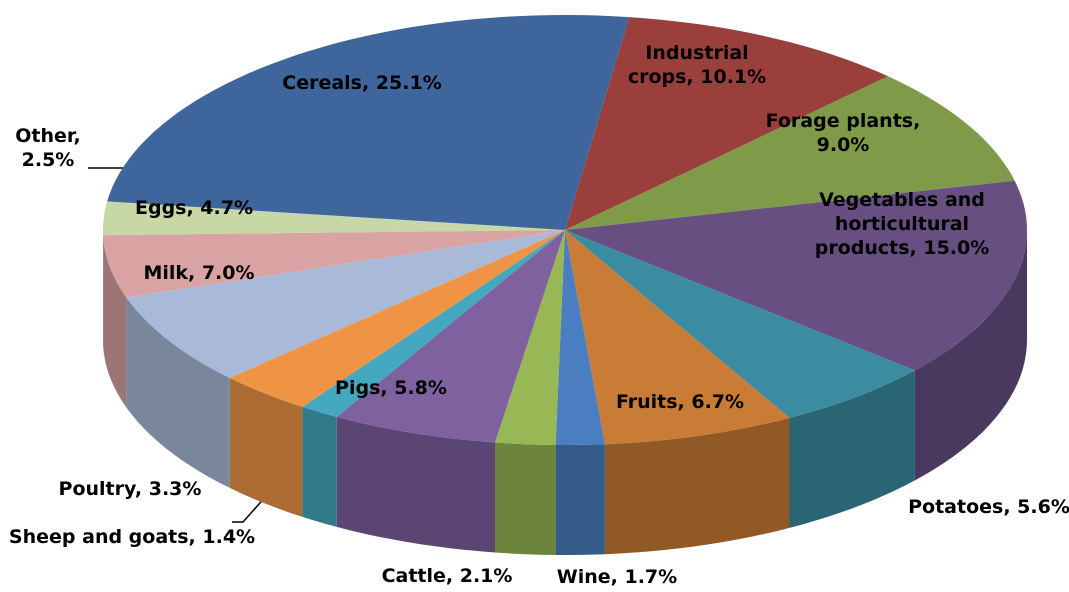 The height and width of the screenshot is (592, 1069). I want to click on data-label: Cereals, 25.1%, so click(362, 83).